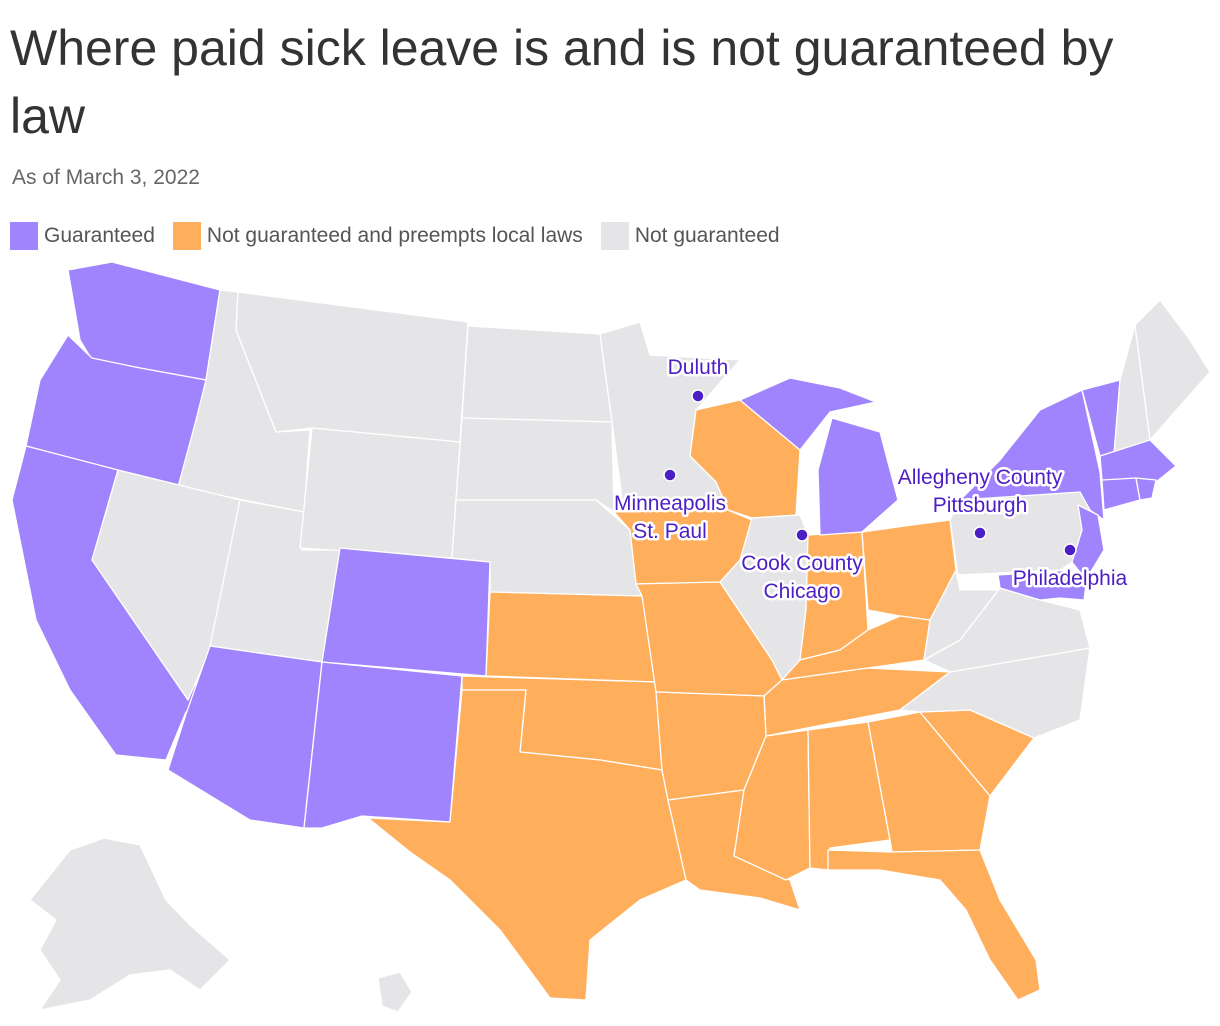  I want to click on state-michigan-upper, so click(808, 414).